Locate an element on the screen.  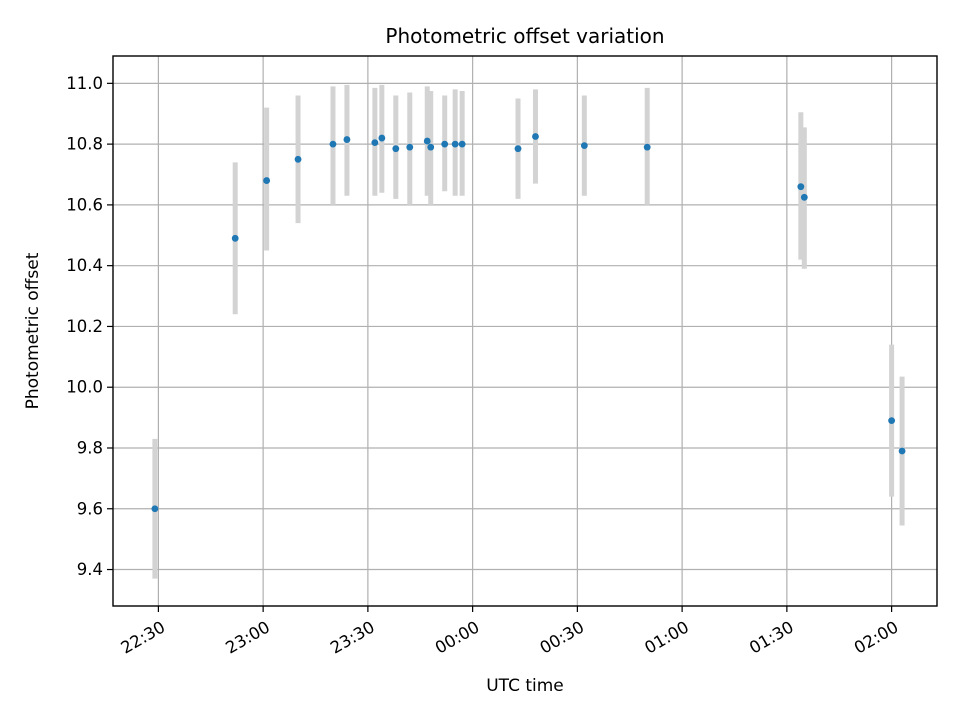
x-tick-label: 22:30 is located at coordinates (143, 637).